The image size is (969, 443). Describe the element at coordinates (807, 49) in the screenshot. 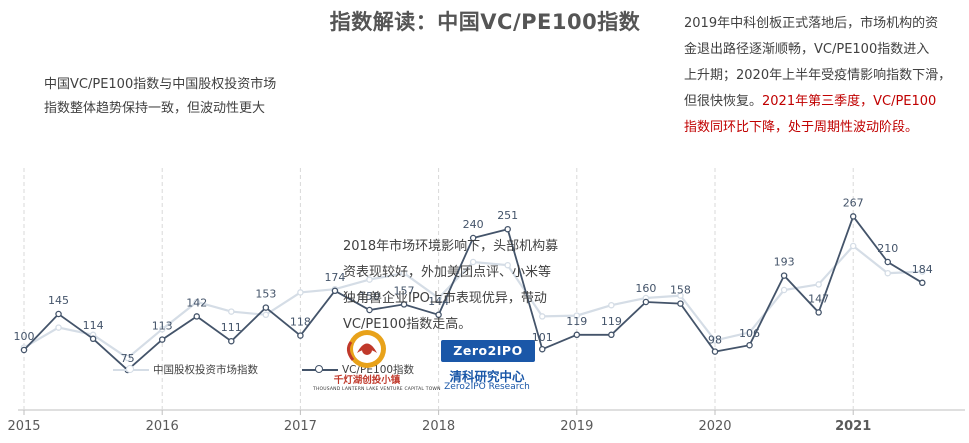

I see `annotation-top-right-line-2: 金退出路径逐渐顺畅，VC/PE100指数进入` at that location.